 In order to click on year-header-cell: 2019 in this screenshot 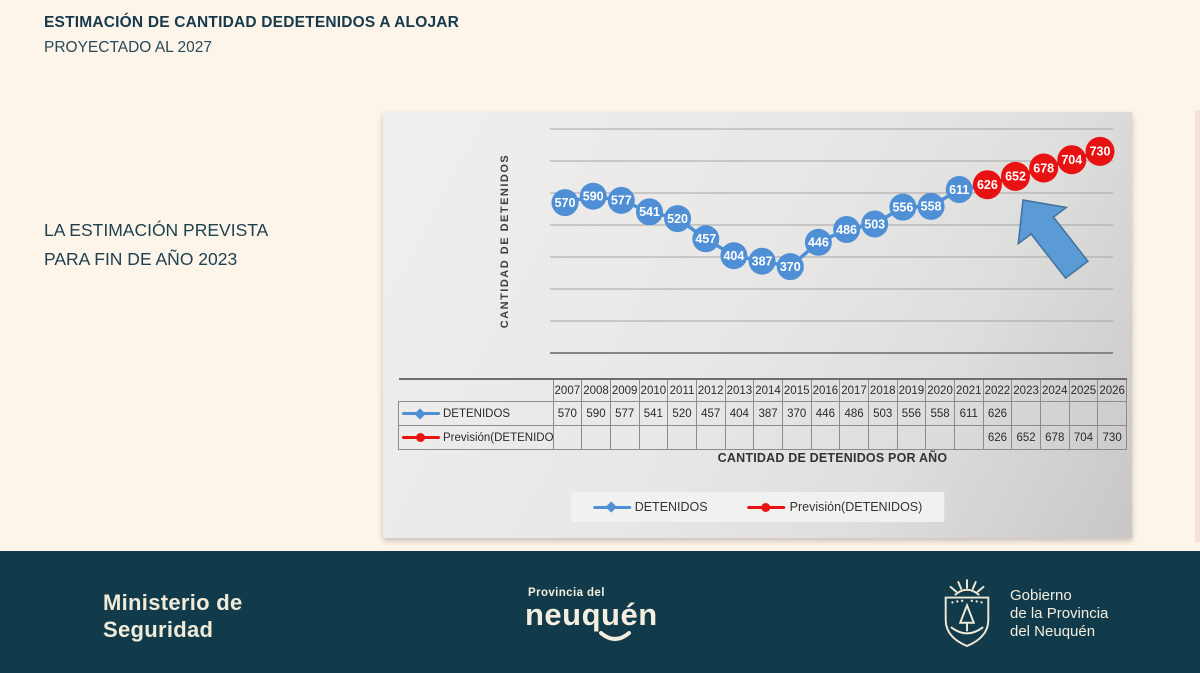, I will do `click(911, 390)`.